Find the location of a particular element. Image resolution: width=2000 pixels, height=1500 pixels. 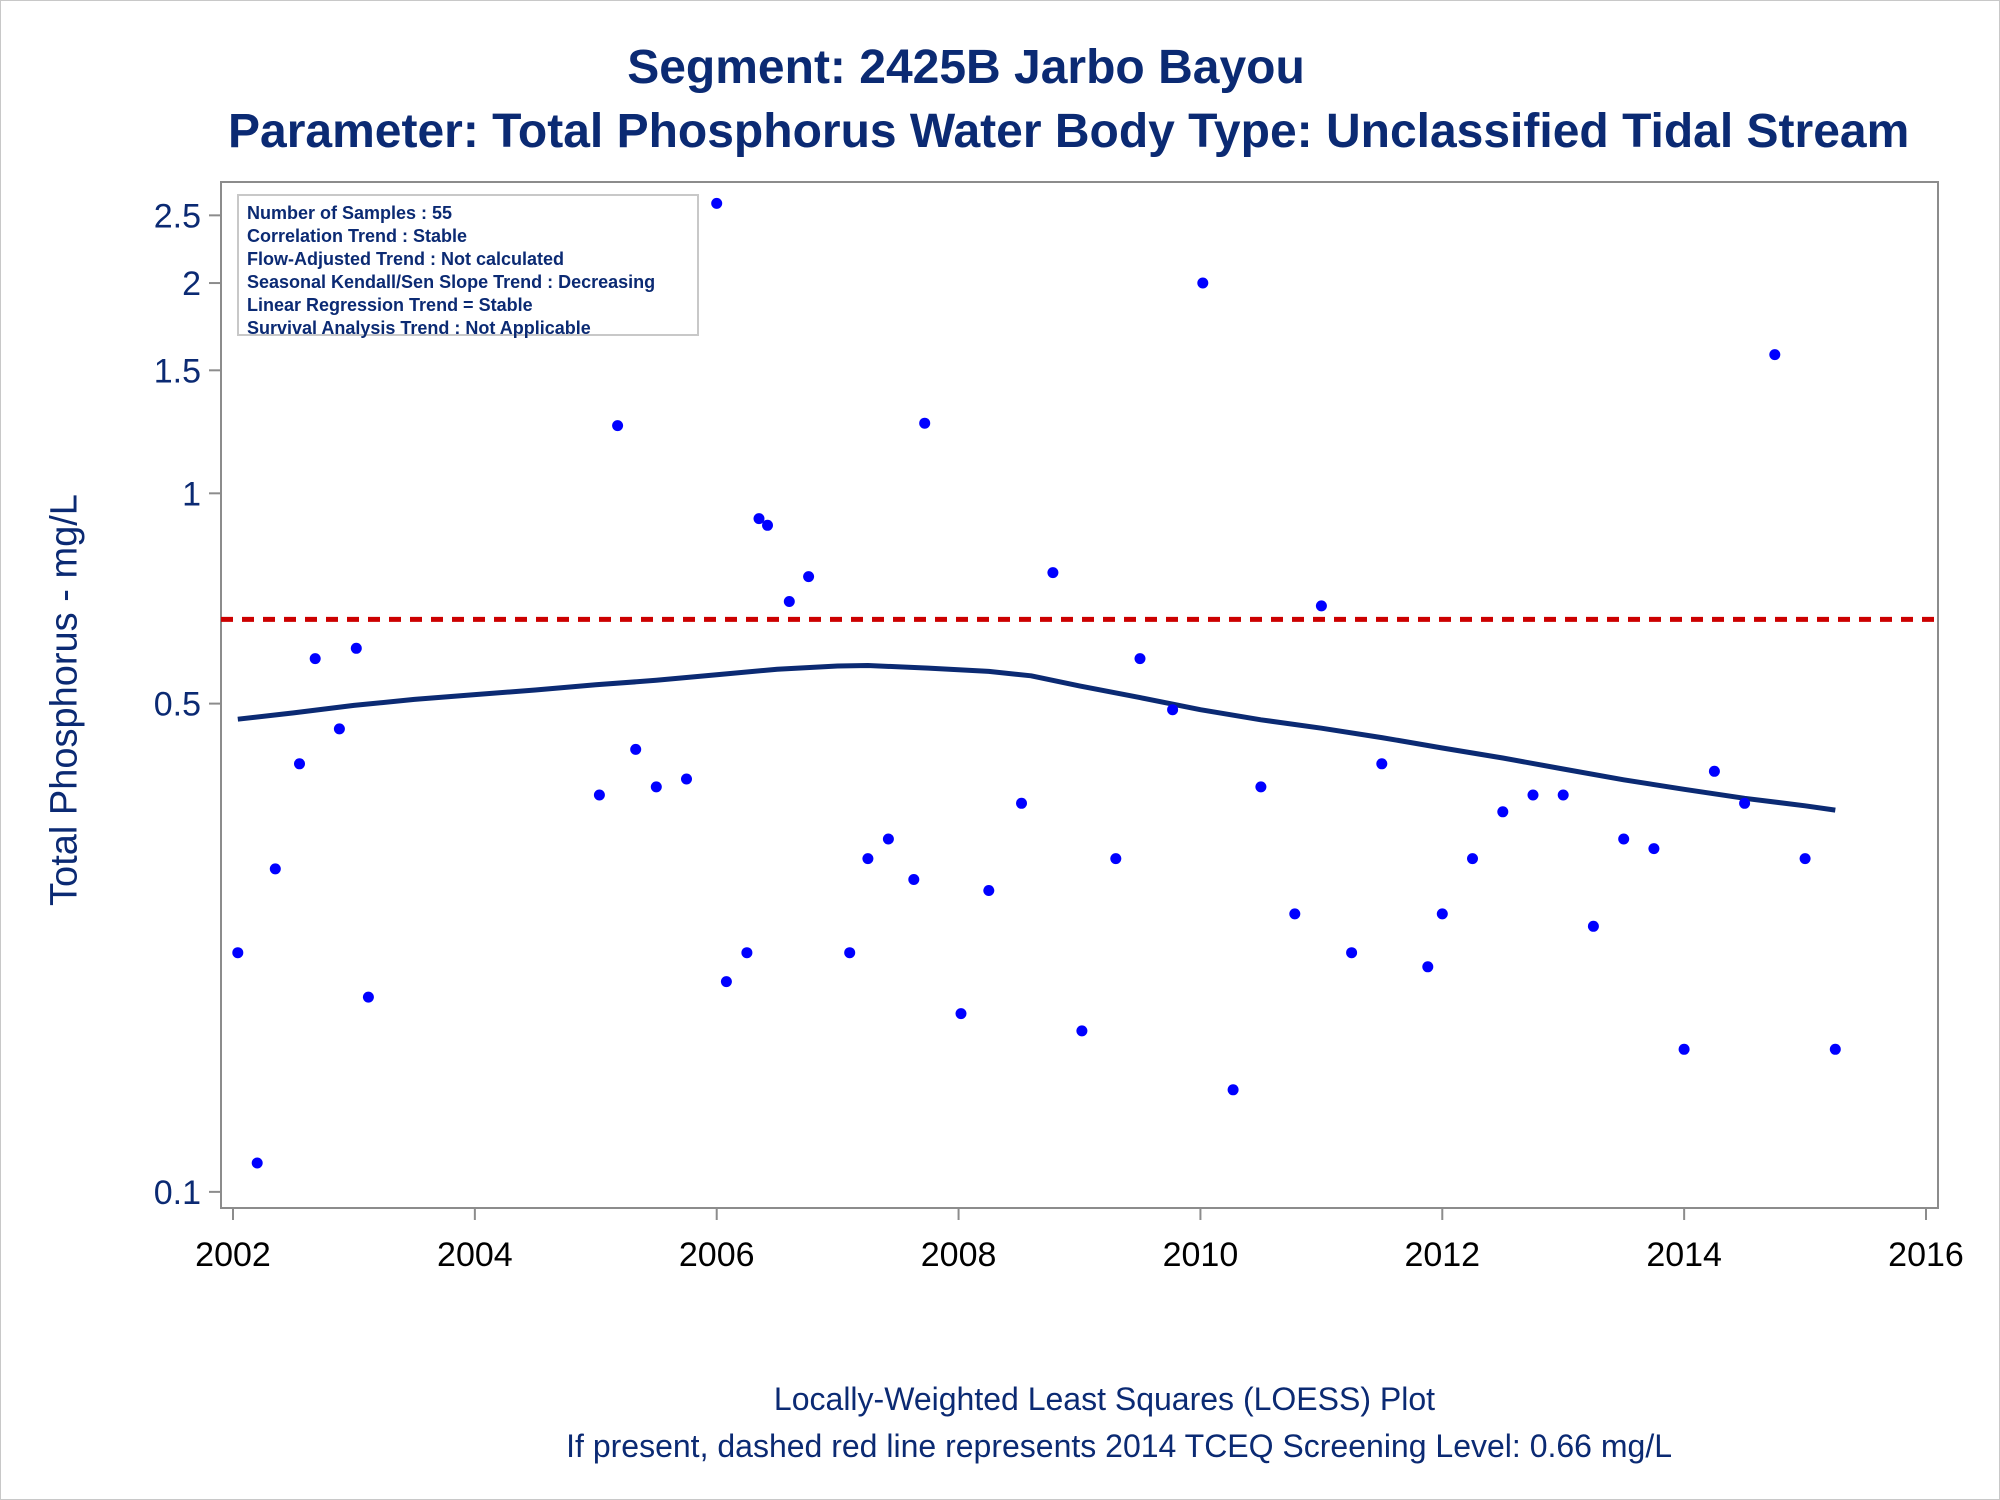

y-tick-label: 0.5 is located at coordinates (177, 705).